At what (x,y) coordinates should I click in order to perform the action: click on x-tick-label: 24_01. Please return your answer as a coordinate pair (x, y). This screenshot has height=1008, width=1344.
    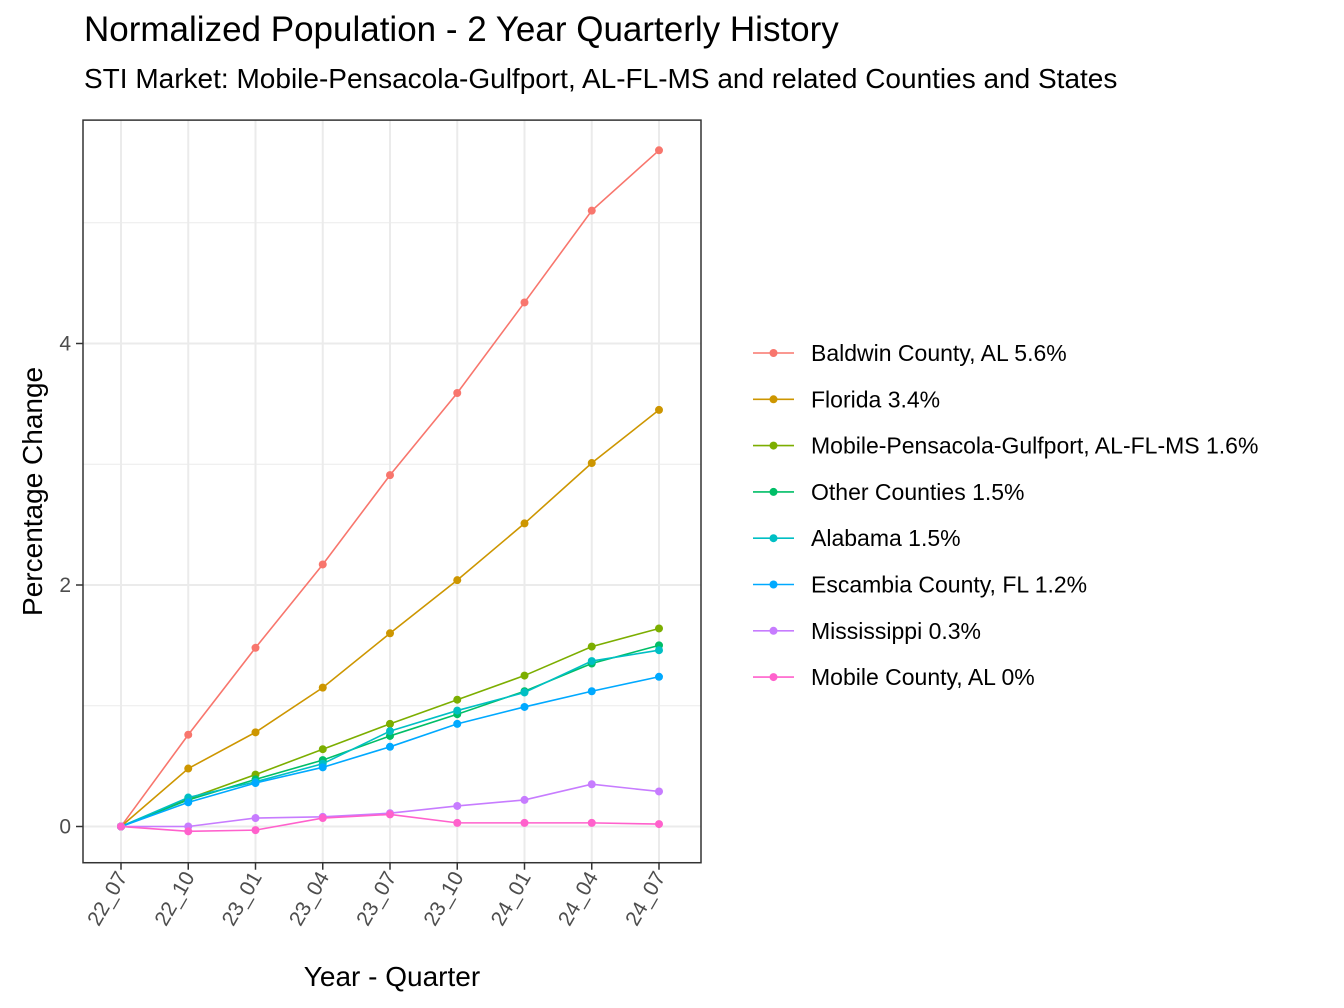
    Looking at the image, I should click on (511, 899).